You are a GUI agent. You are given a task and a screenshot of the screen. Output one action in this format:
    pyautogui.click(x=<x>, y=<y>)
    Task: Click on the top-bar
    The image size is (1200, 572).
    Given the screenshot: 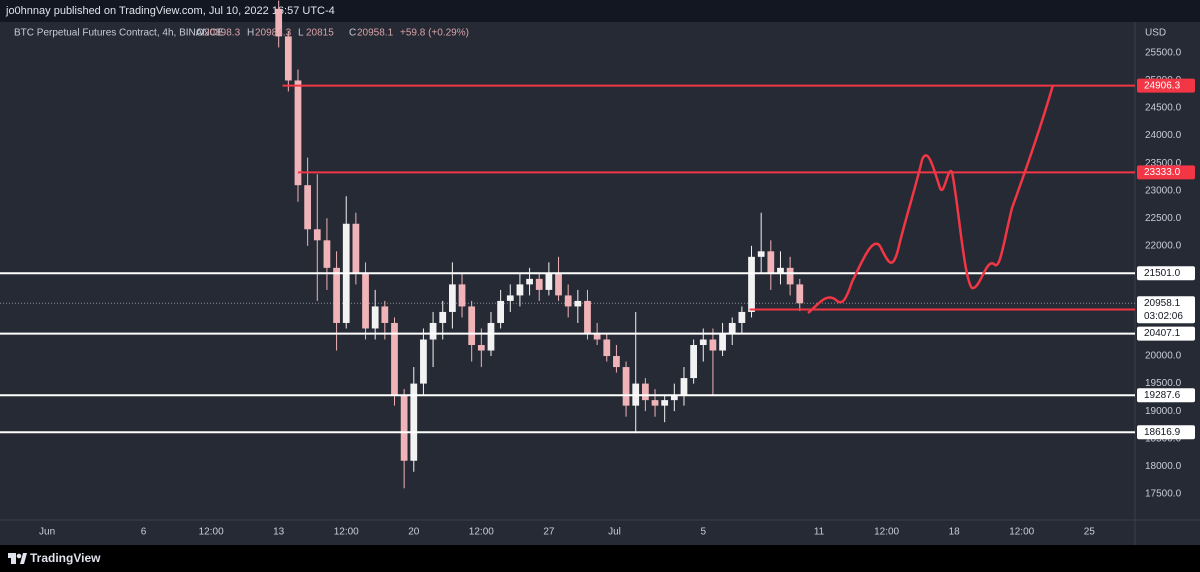 What is the action you would take?
    pyautogui.click(x=600, y=11)
    